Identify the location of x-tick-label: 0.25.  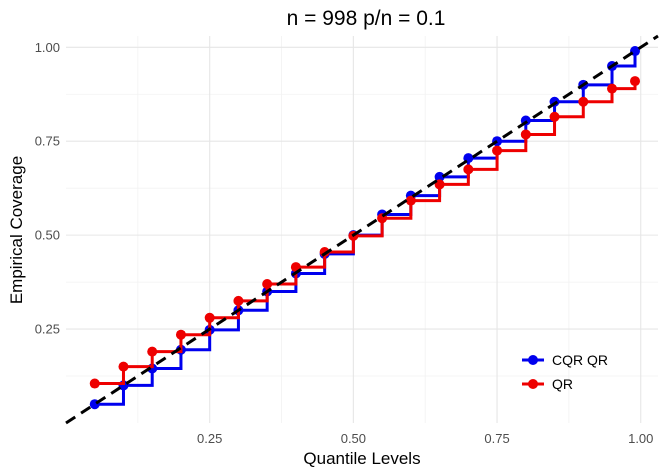
(209, 438).